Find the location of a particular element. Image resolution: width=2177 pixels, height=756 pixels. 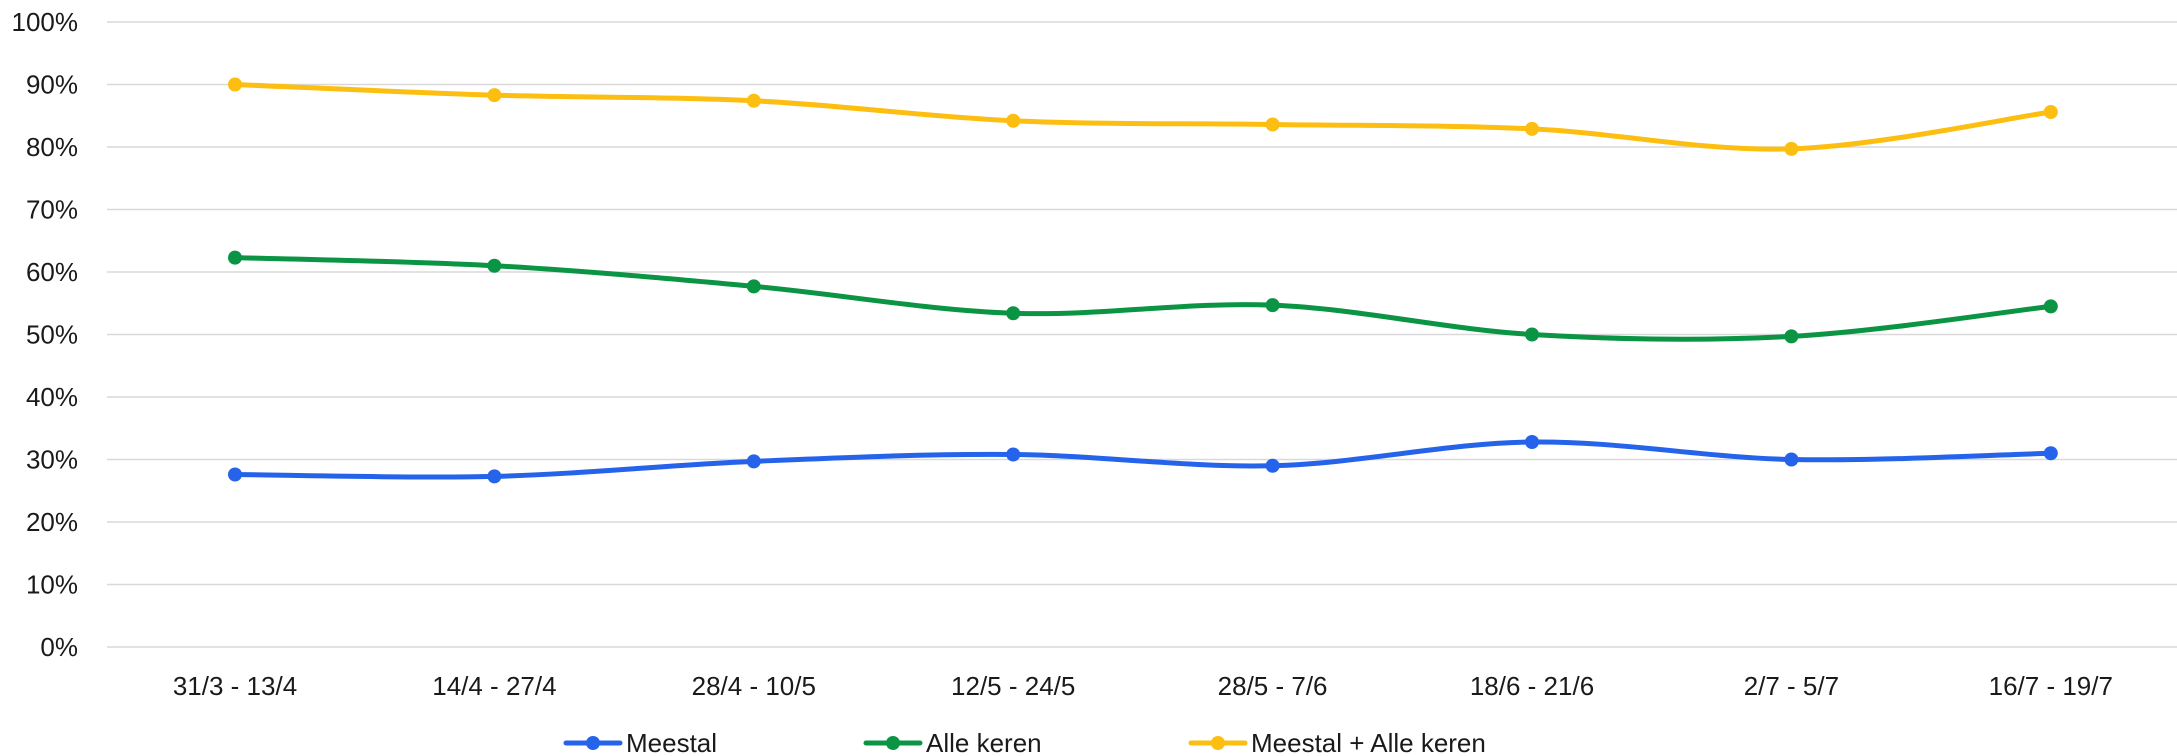

legend-item: Meestal + Alle keren is located at coordinates (1337, 742).